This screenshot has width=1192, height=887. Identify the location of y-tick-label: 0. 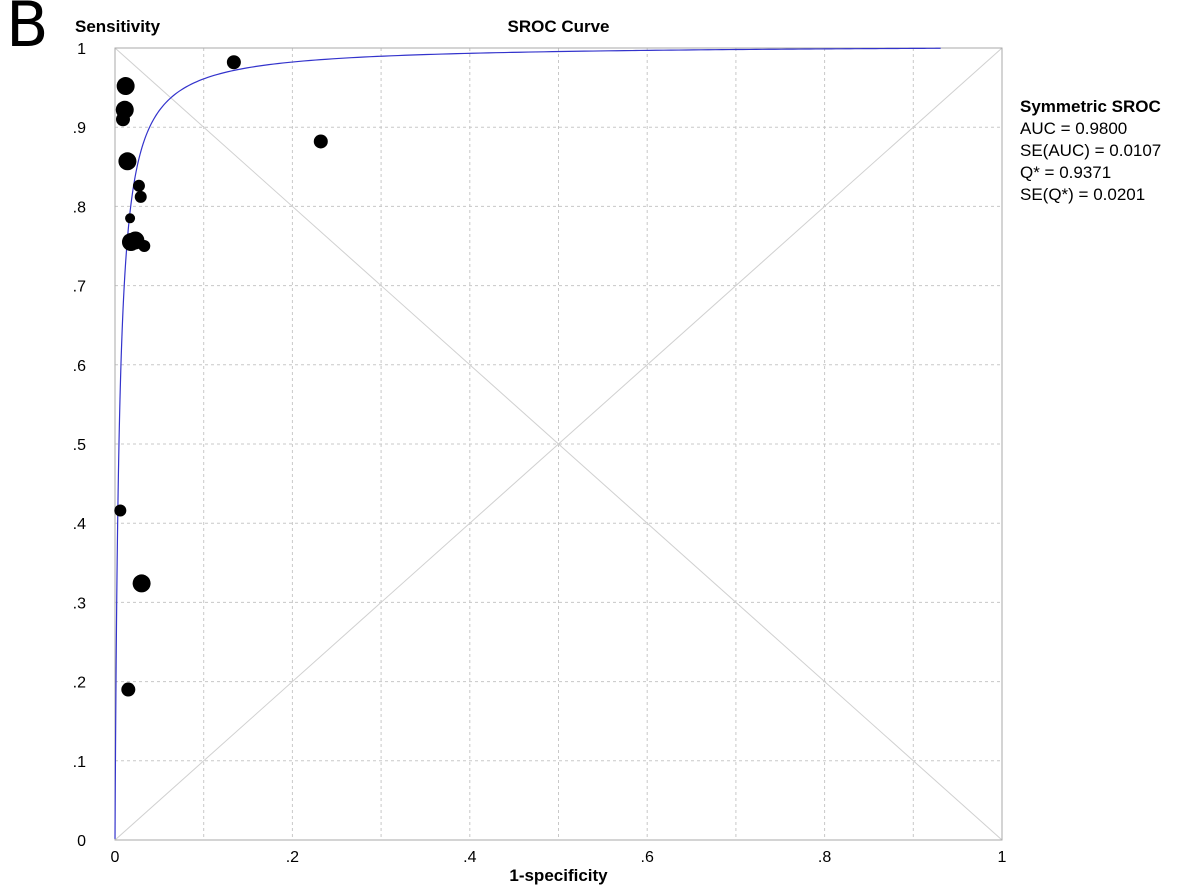
(81, 841).